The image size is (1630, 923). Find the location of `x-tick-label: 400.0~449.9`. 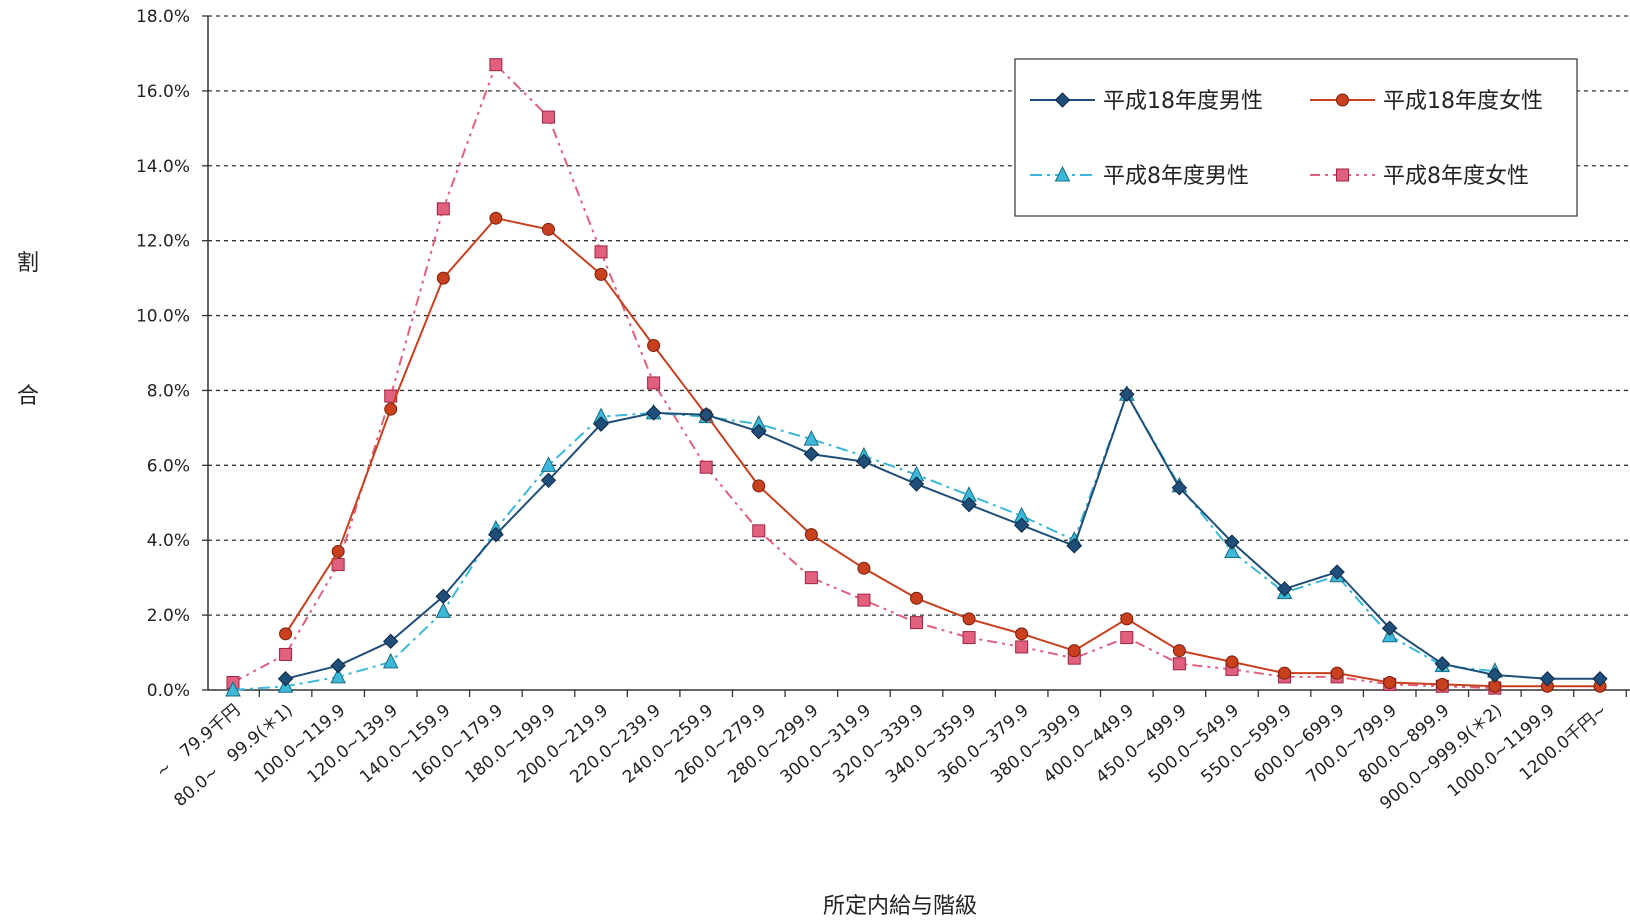

x-tick-label: 400.0~449.9 is located at coordinates (1089, 744).